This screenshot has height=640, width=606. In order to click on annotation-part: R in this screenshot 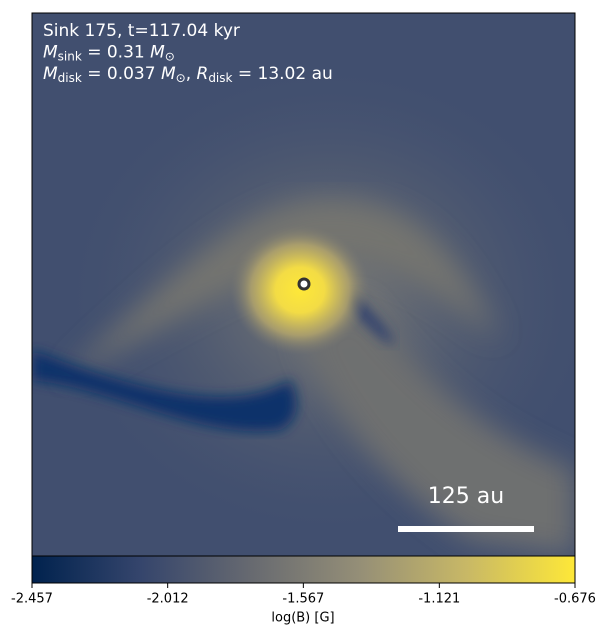, I will do `click(203, 74)`.